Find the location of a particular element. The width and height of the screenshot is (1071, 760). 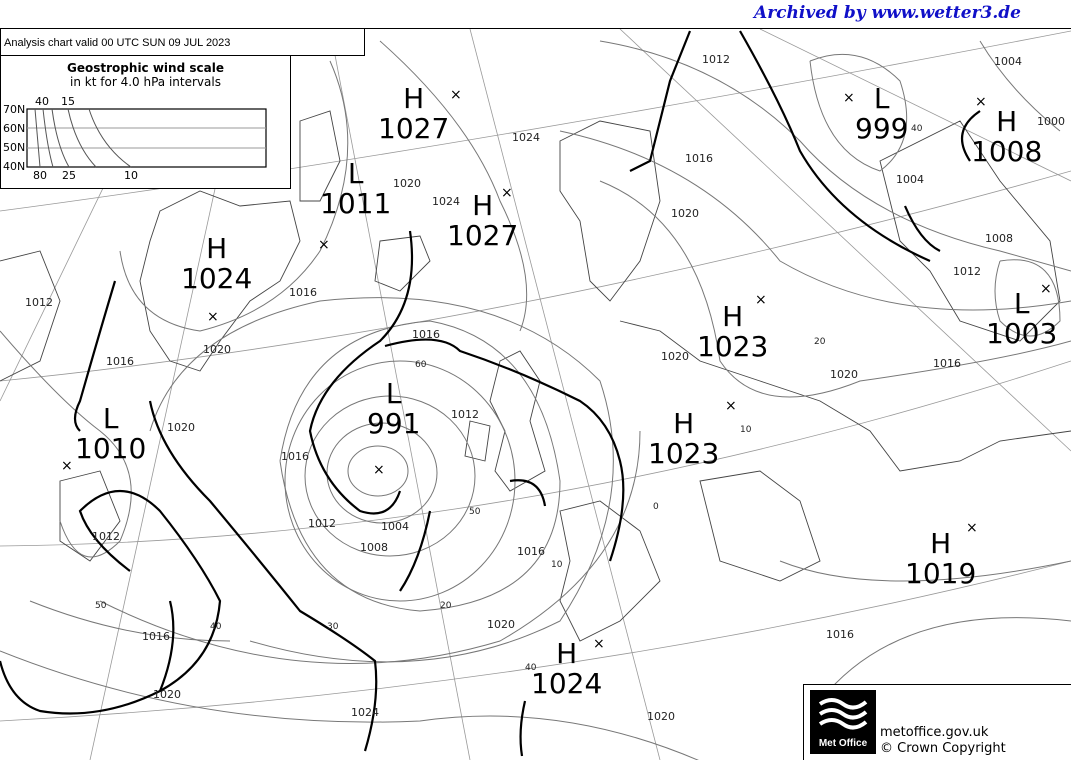

waves-icon is located at coordinates (843, 714).